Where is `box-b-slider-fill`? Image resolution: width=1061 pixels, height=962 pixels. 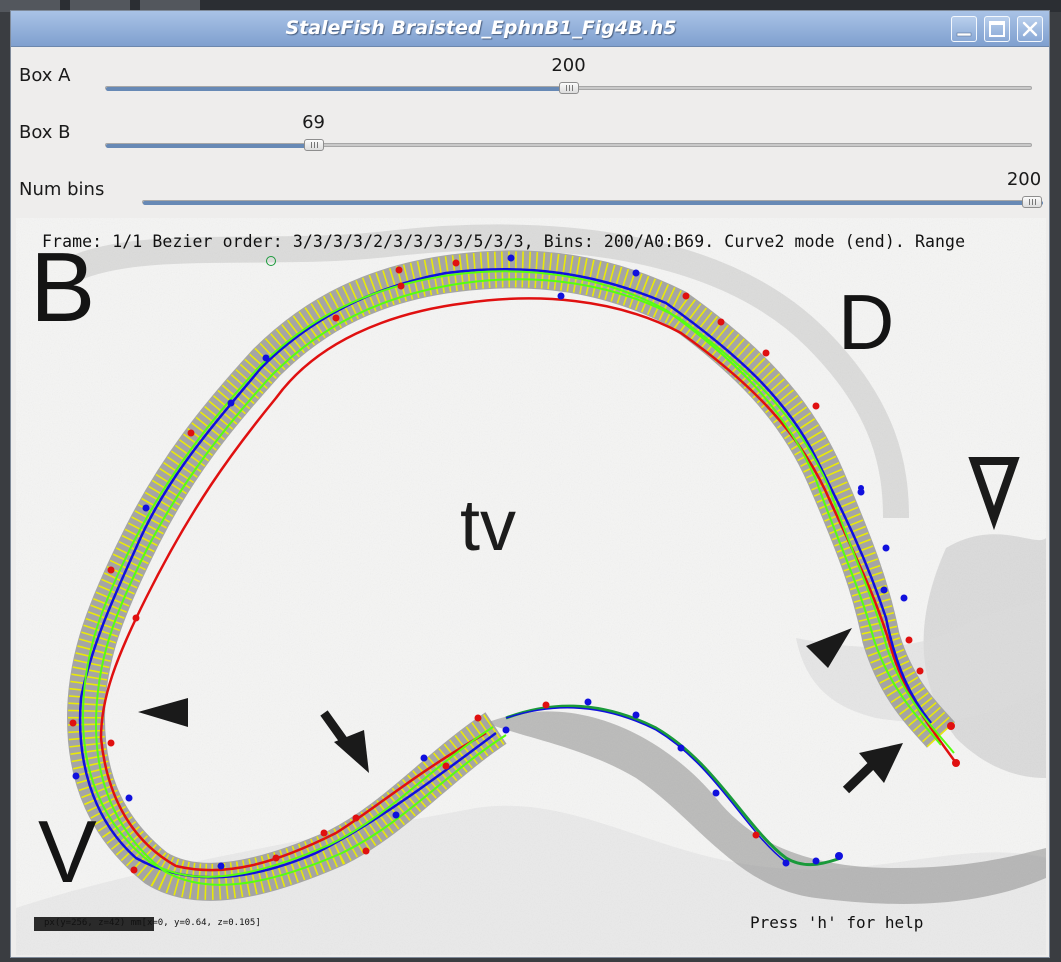
box-b-slider-fill is located at coordinates (210, 146).